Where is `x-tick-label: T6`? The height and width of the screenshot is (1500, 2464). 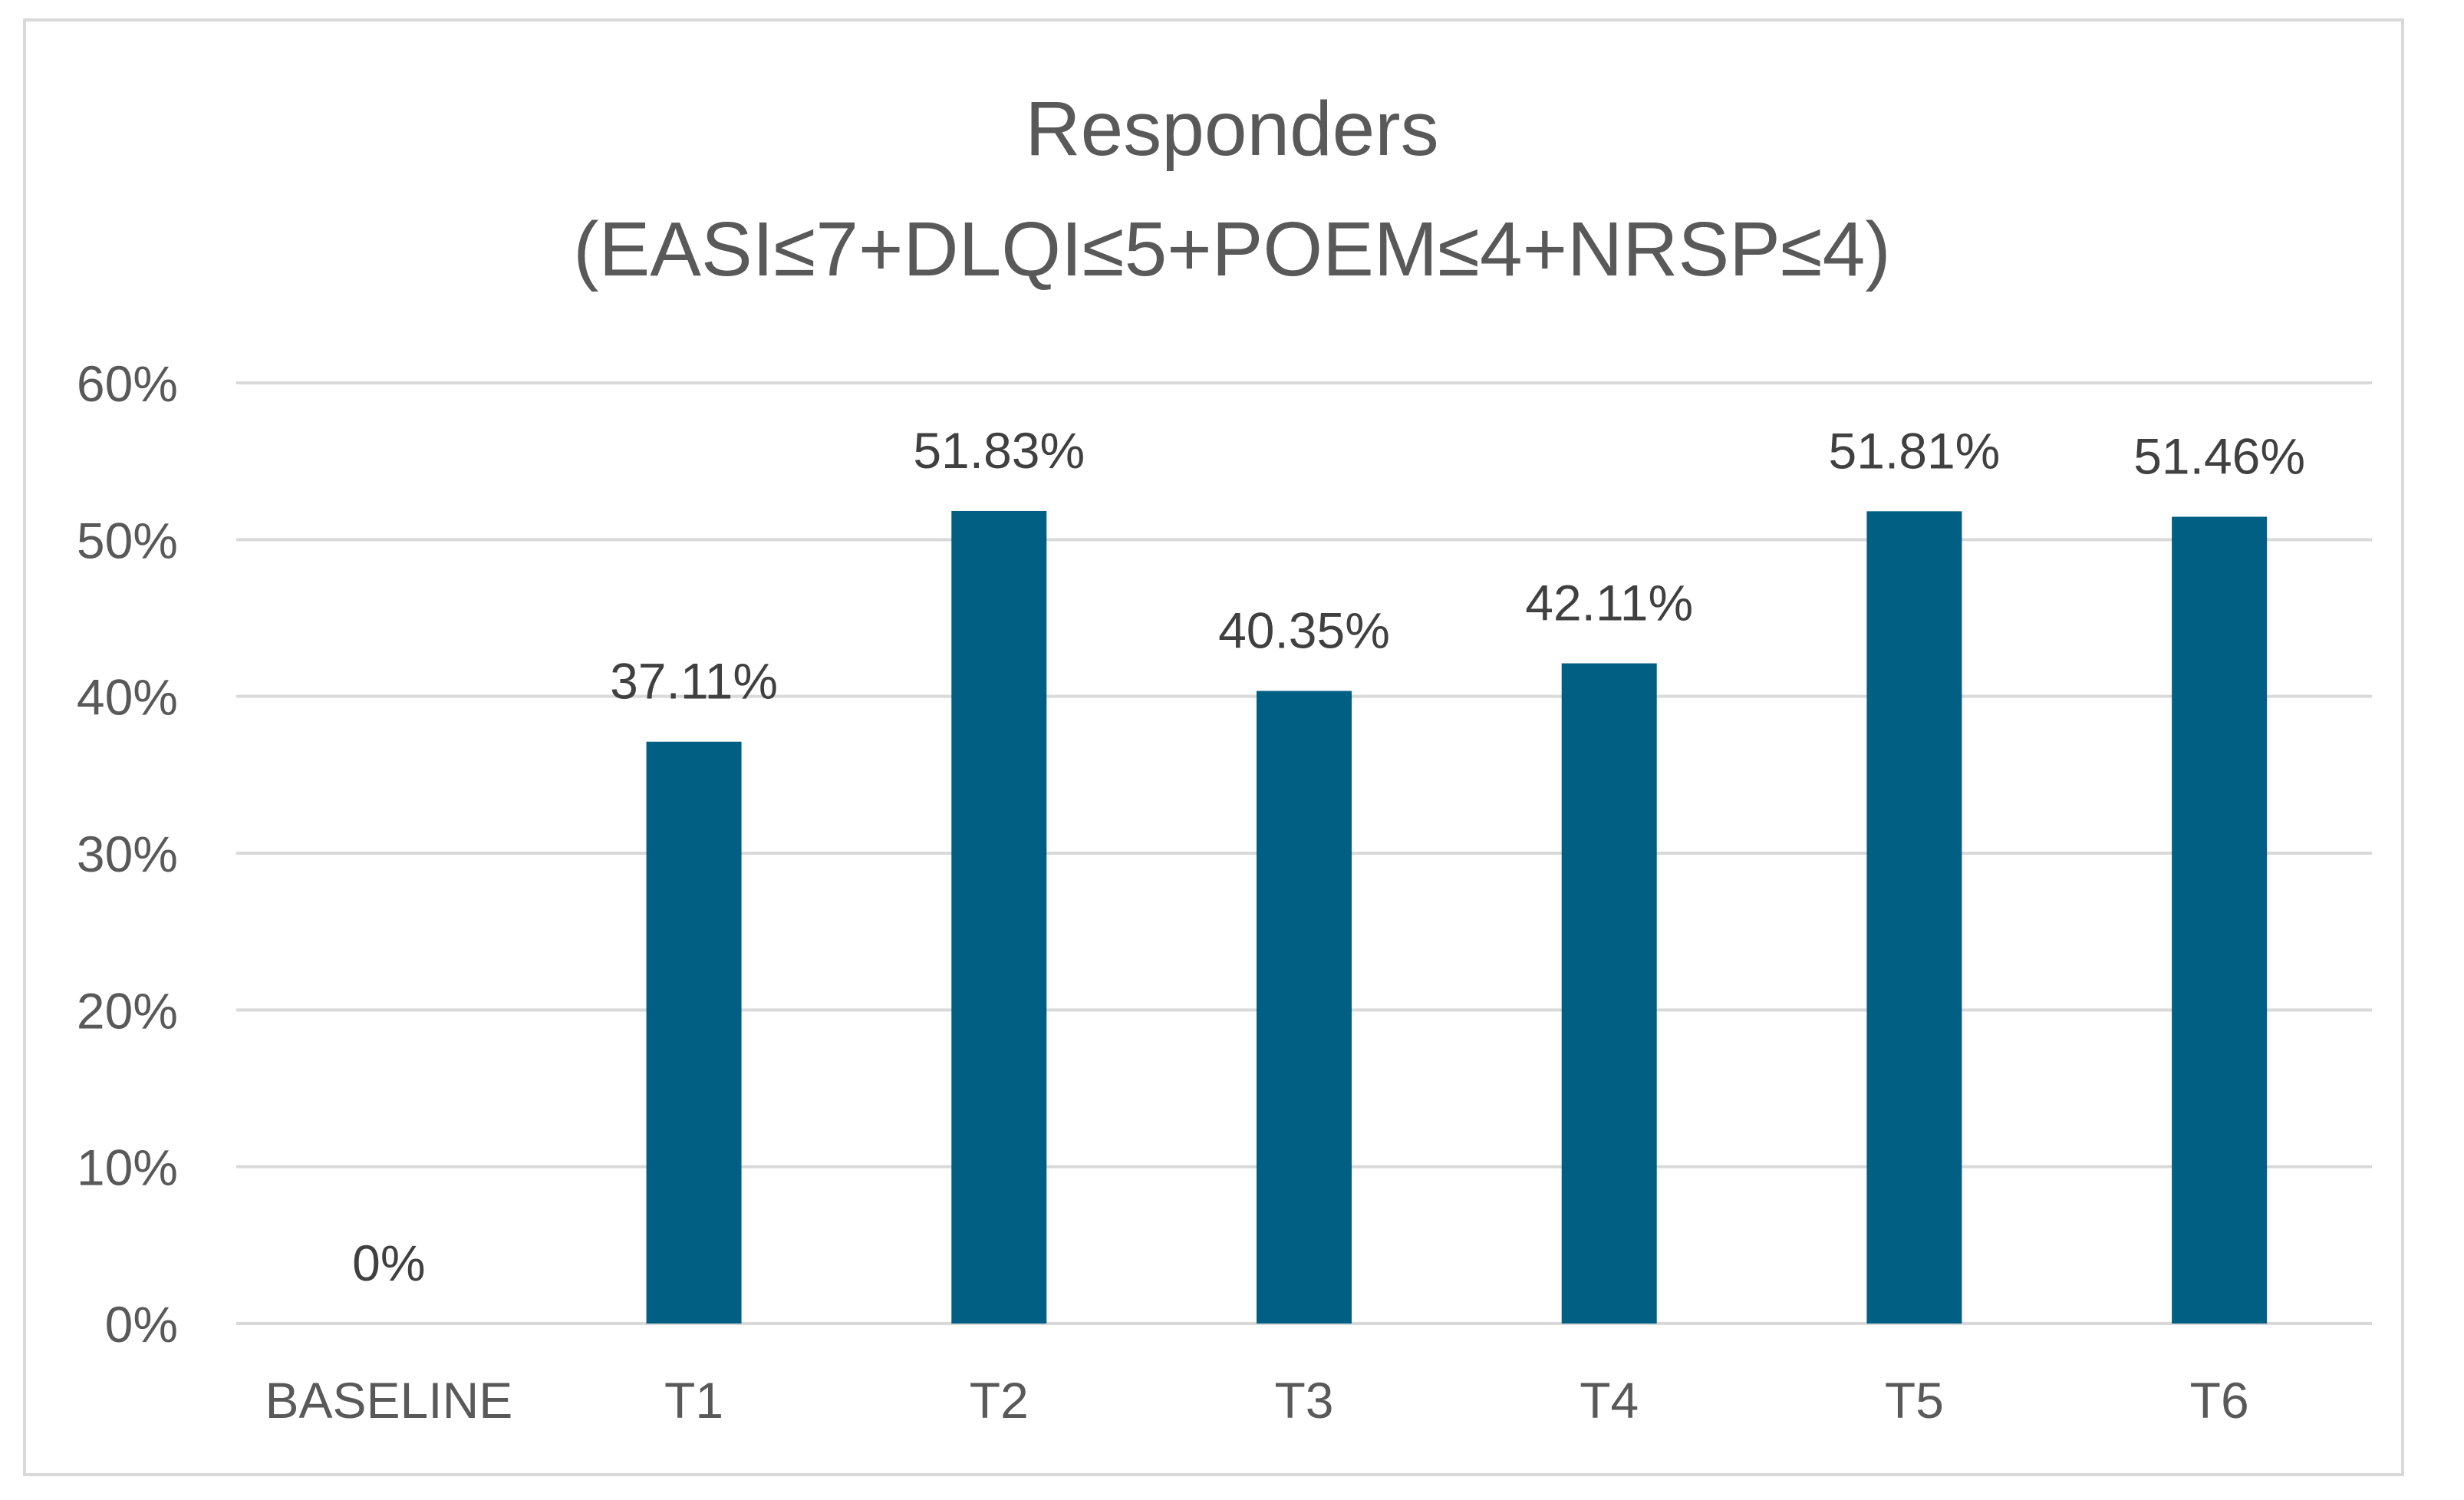 x-tick-label: T6 is located at coordinates (2219, 1400).